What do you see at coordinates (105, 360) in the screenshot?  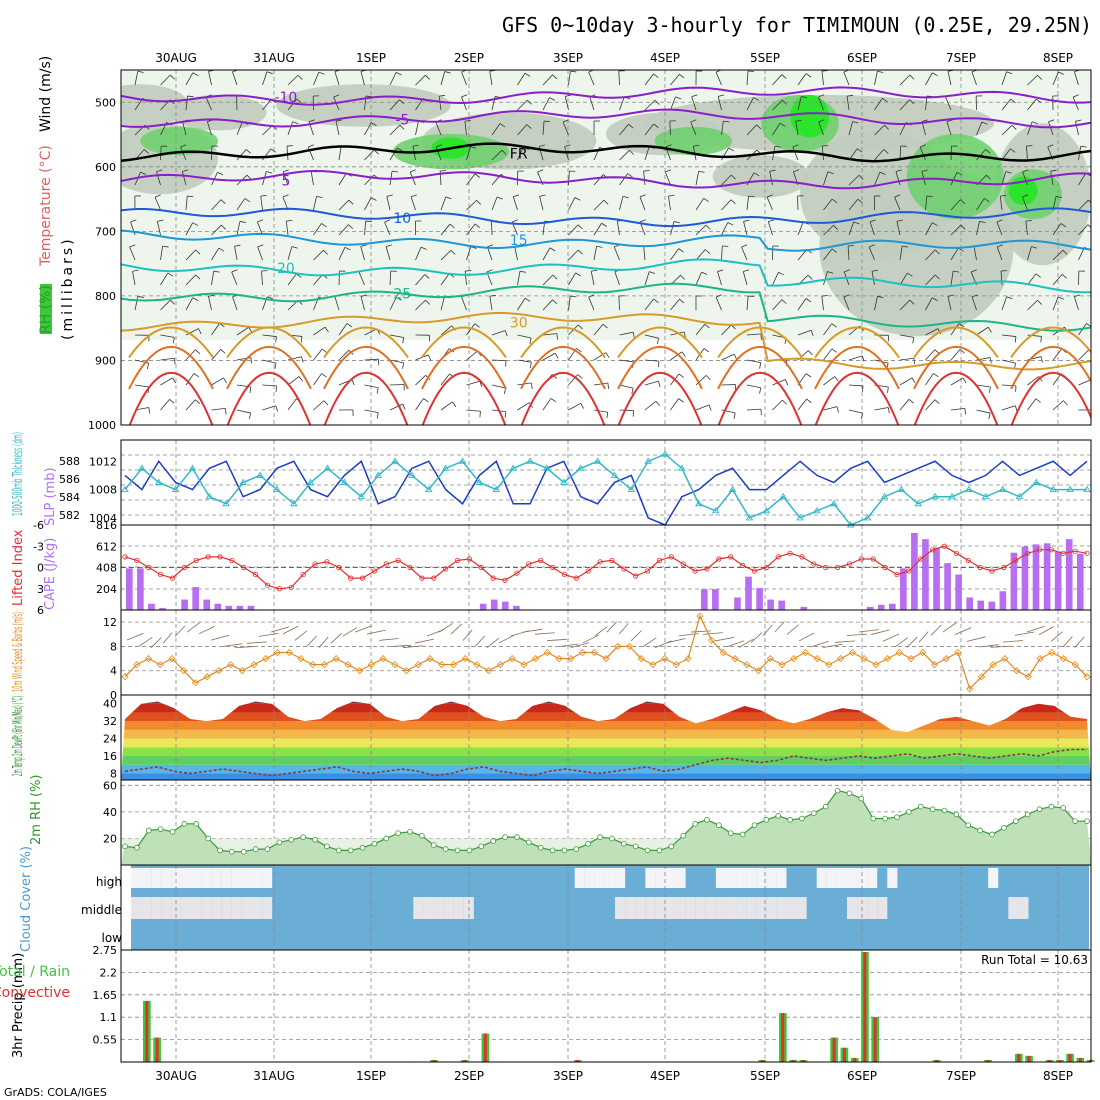 I see `pressure-tick-label: 900` at bounding box center [105, 360].